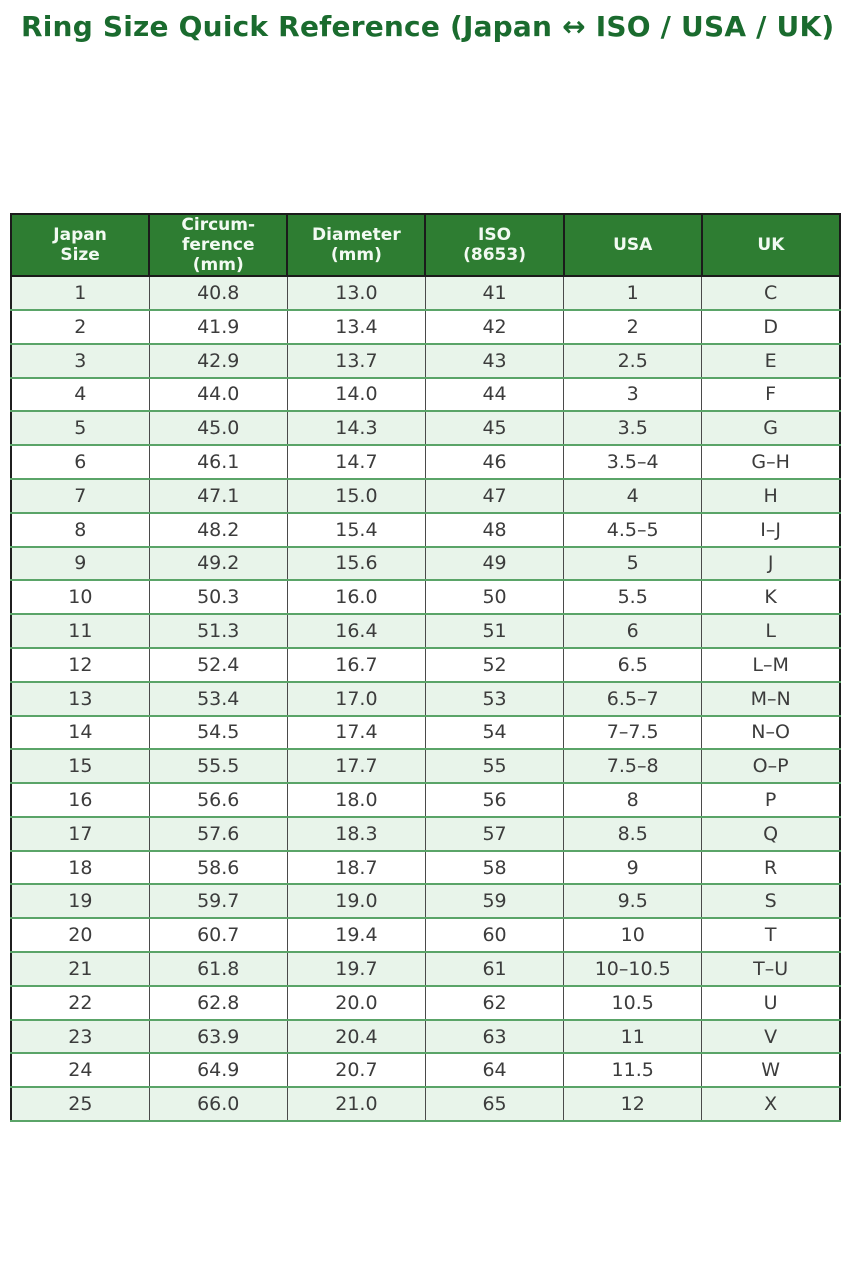 This screenshot has height=1280, width=851. What do you see at coordinates (356, 394) in the screenshot?
I see `table-cell-diameter: 14.0` at bounding box center [356, 394].